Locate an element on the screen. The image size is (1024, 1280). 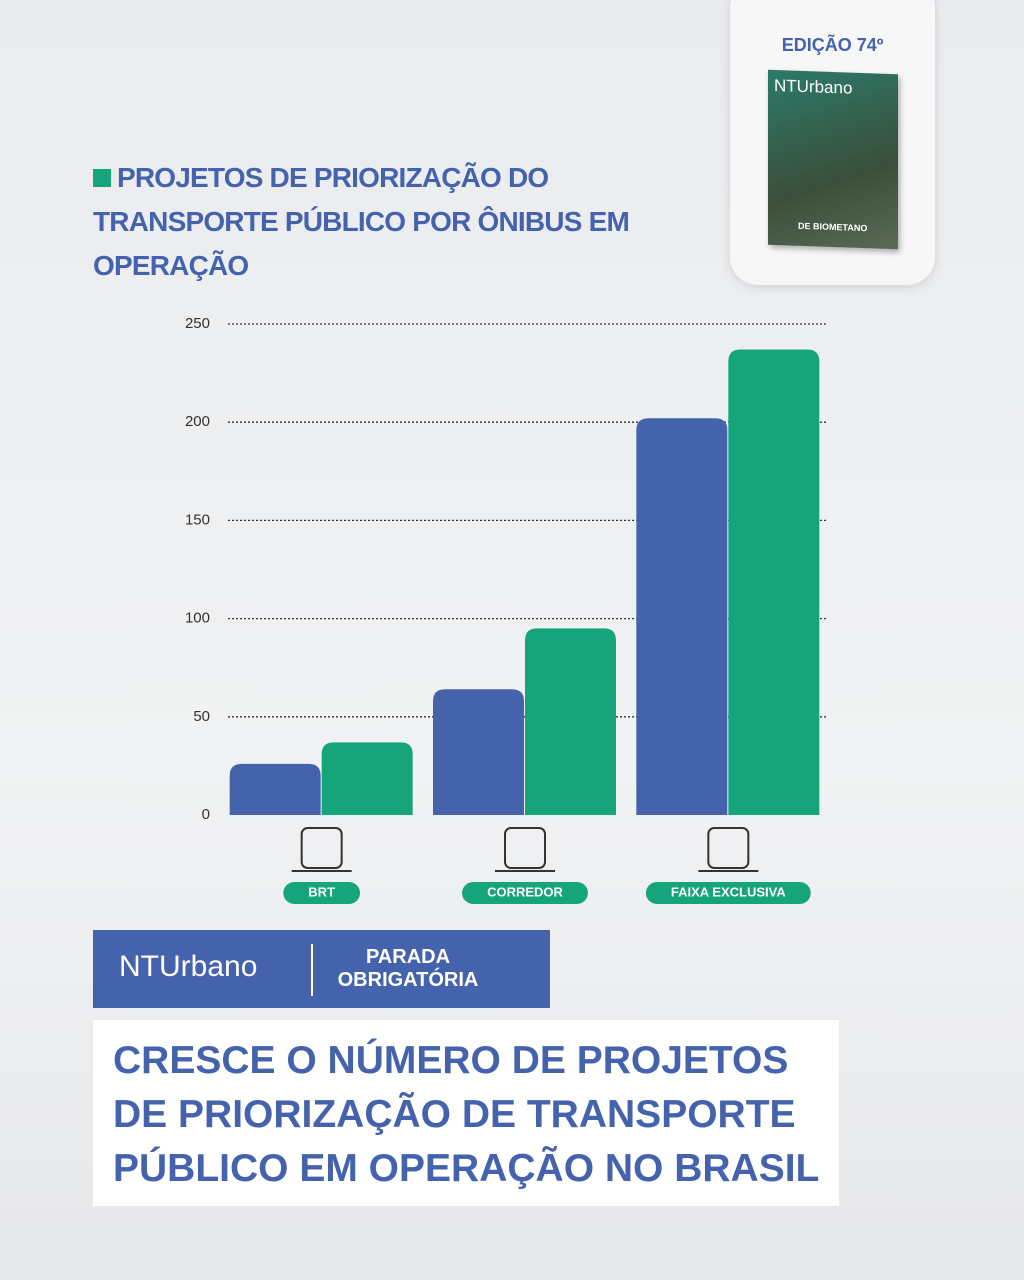
category-label: BRT is located at coordinates (321, 891).